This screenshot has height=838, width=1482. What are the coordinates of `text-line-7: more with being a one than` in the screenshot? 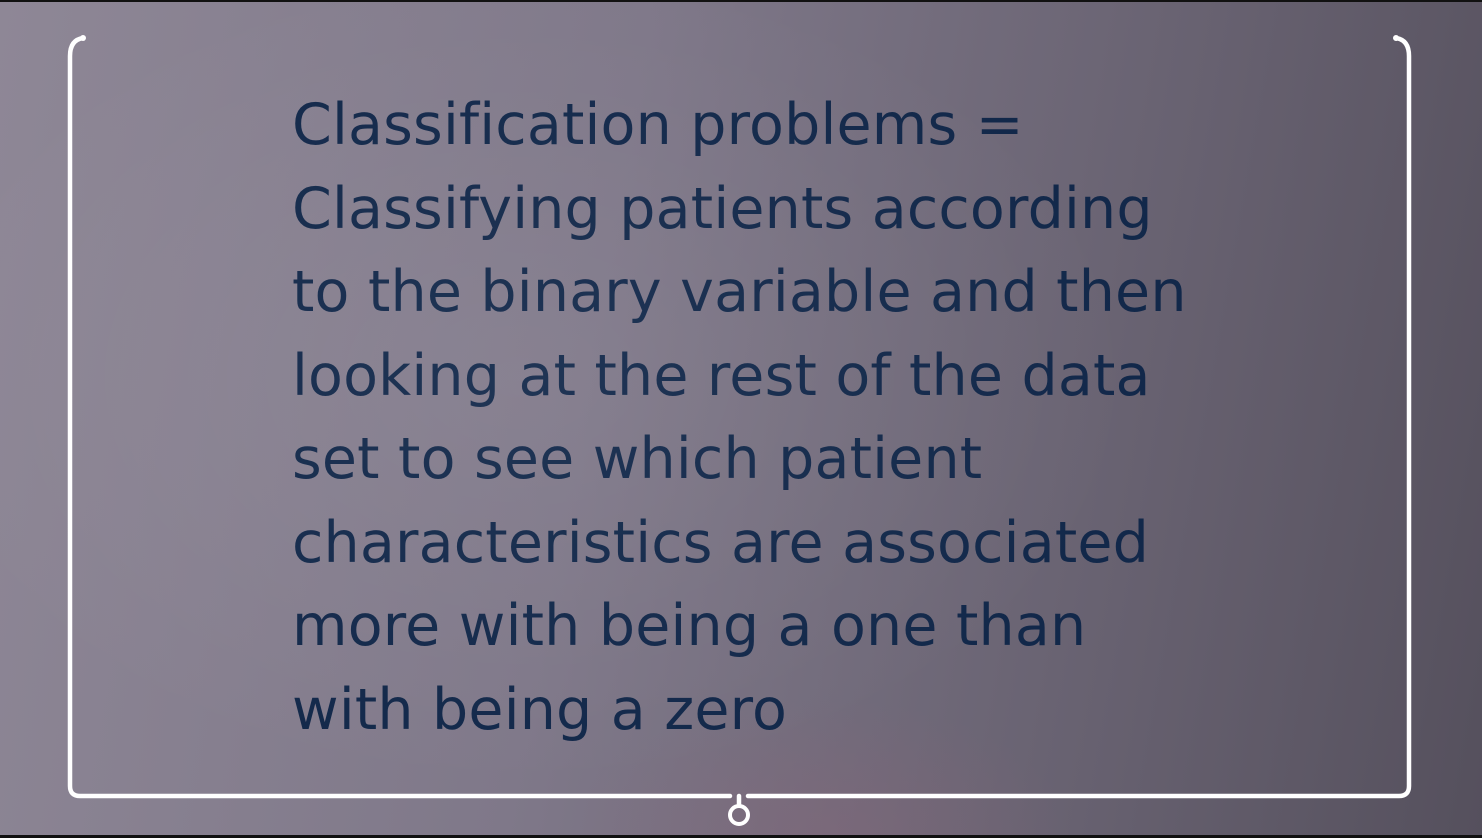 It's located at (689, 626).